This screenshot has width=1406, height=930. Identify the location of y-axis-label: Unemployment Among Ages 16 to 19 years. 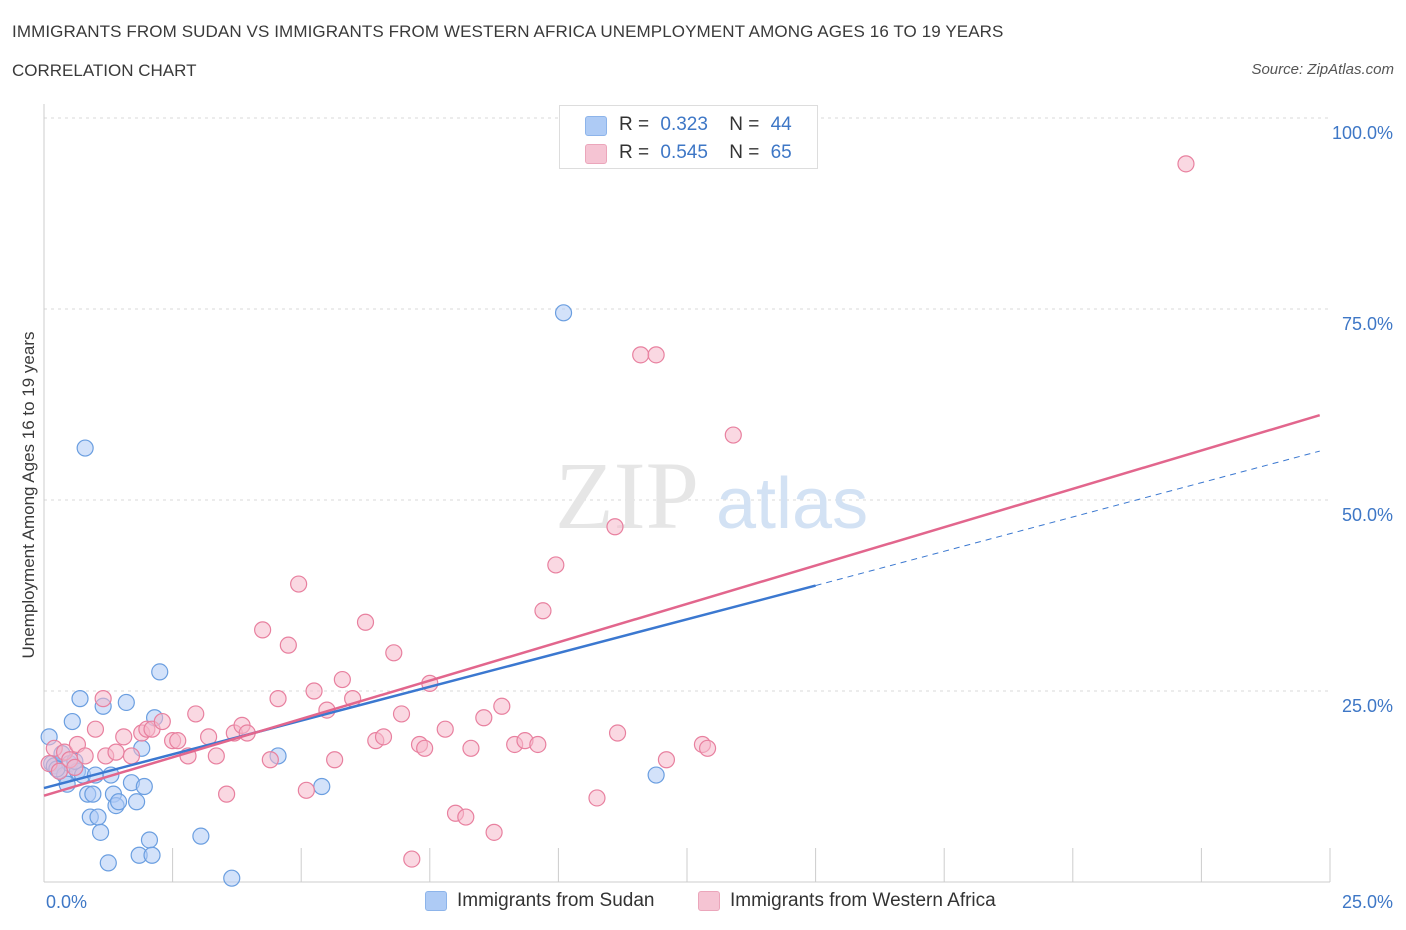
(28, 495).